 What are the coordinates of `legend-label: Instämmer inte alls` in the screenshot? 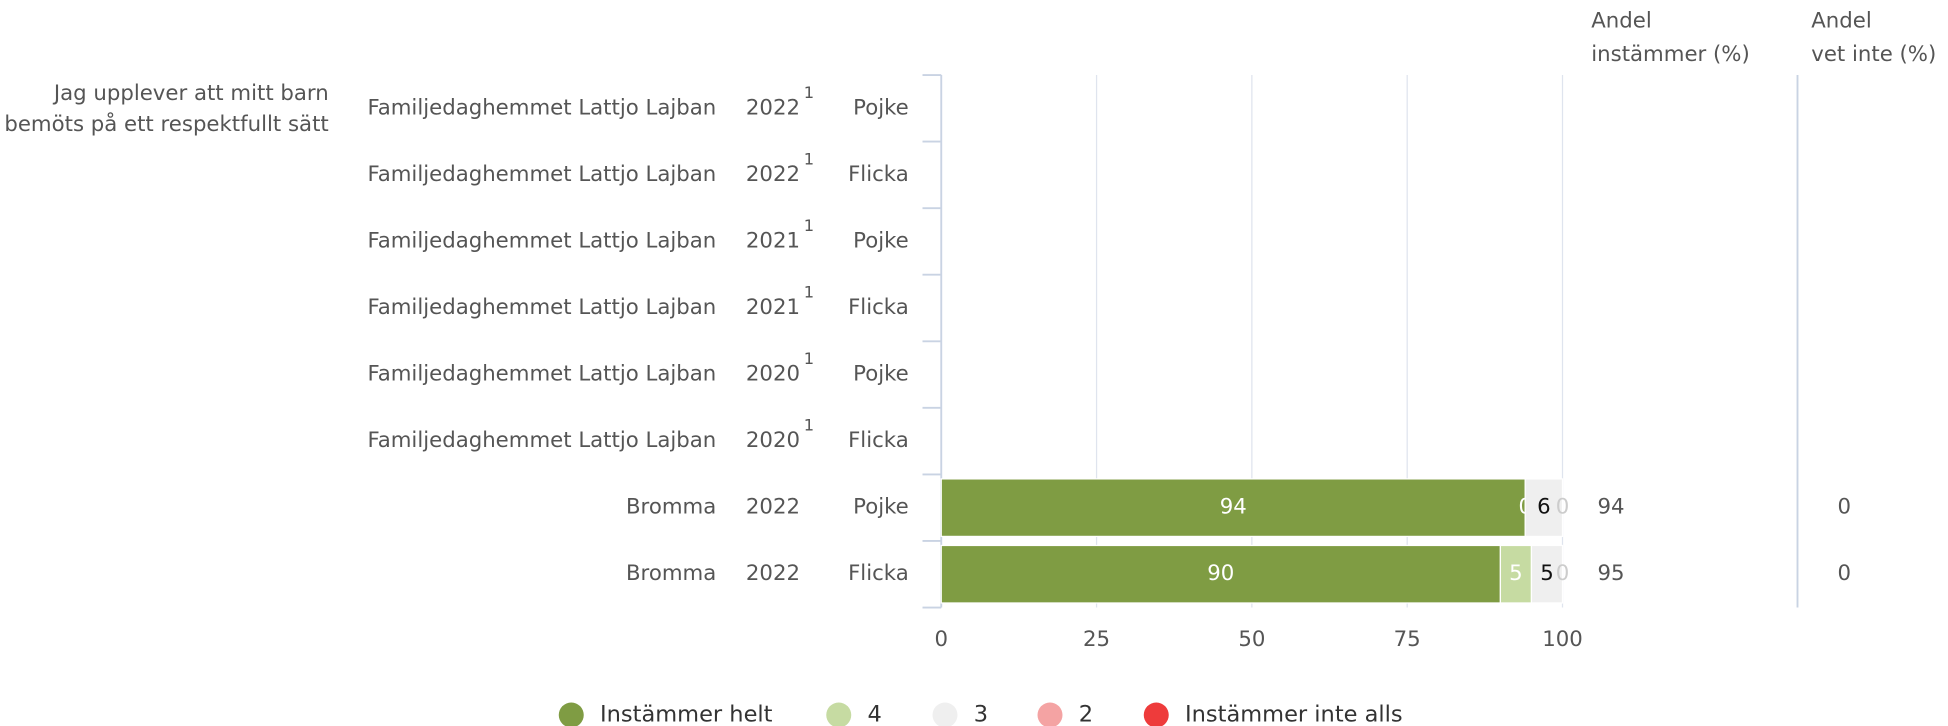 It's located at (1294, 714).